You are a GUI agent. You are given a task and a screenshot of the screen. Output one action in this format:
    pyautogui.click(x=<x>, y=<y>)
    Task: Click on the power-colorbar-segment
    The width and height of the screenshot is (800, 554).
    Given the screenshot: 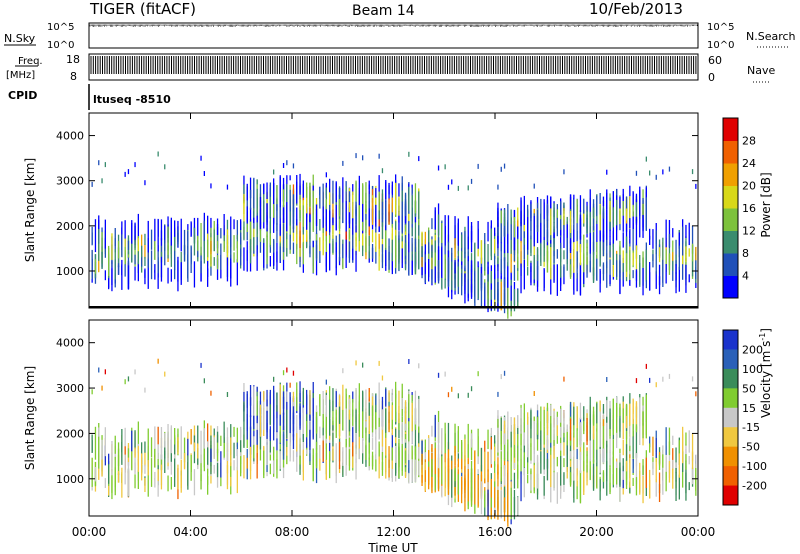 What is the action you would take?
    pyautogui.click(x=730, y=197)
    